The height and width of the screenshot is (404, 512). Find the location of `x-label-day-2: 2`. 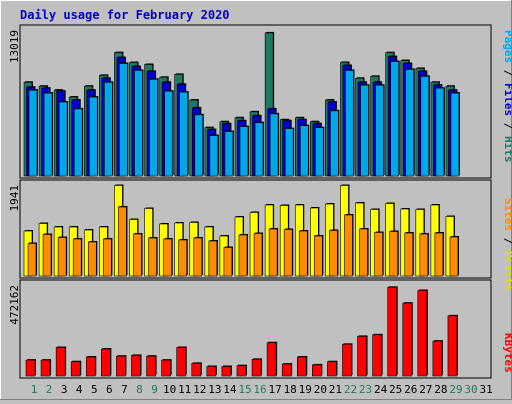

x-label-day-2: 2 is located at coordinates (49, 389).